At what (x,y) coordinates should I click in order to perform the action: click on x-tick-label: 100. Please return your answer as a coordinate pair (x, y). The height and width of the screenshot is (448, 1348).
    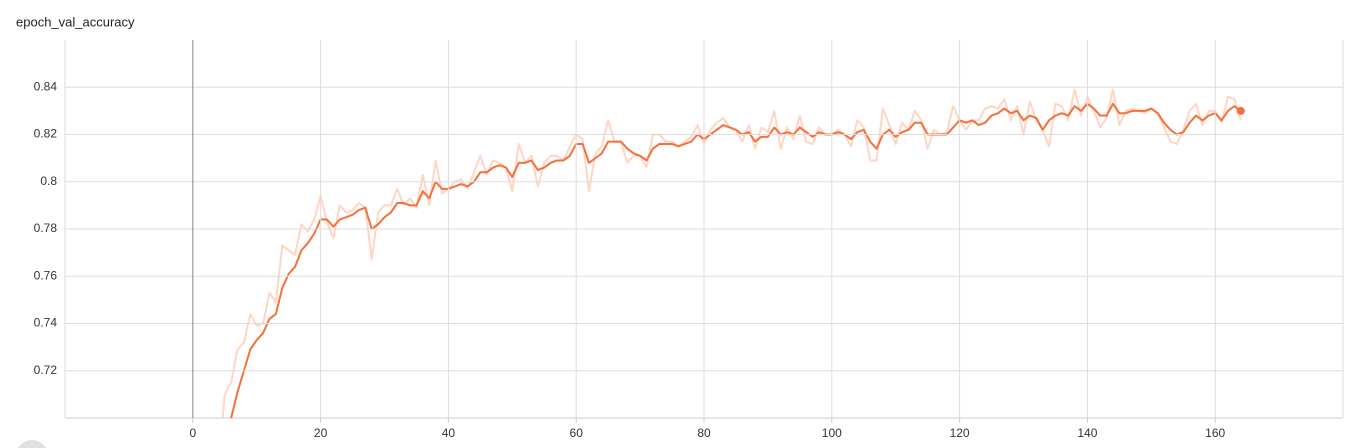
    Looking at the image, I should click on (832, 433).